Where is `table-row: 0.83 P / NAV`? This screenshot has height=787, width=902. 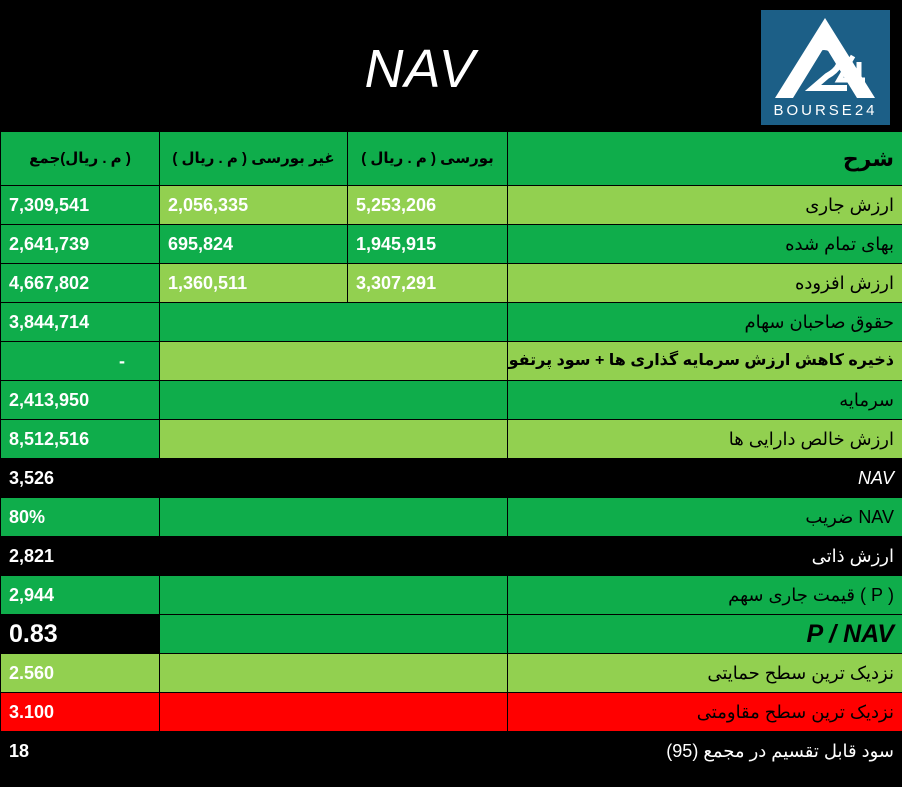 table-row: 0.83 P / NAV is located at coordinates (451, 634).